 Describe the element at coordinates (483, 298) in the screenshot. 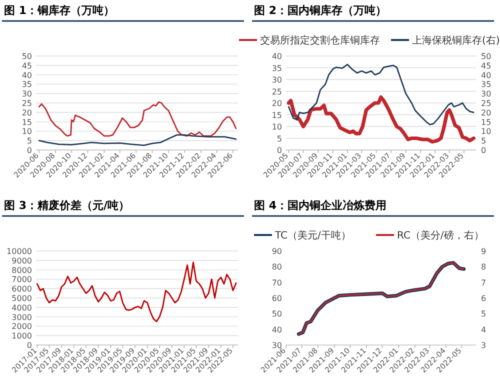

I see `y2-tick-label: 6` at that location.